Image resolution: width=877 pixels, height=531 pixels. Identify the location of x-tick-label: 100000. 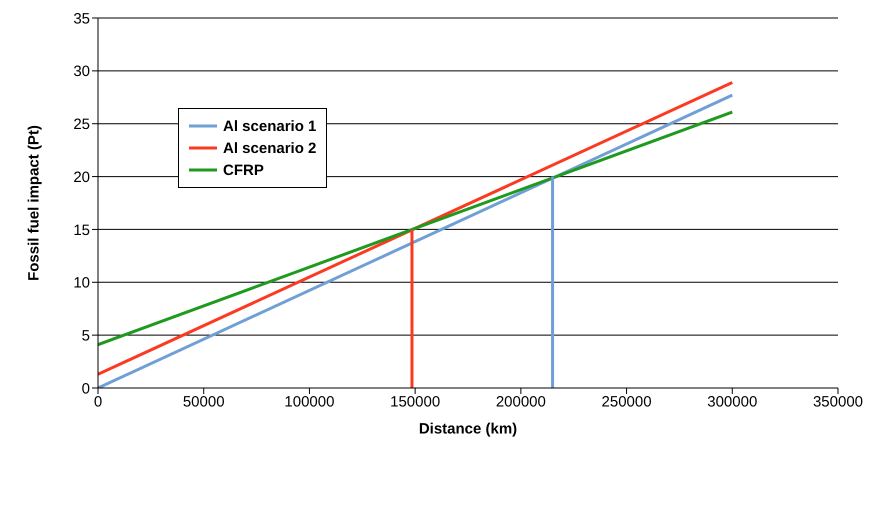
(309, 402).